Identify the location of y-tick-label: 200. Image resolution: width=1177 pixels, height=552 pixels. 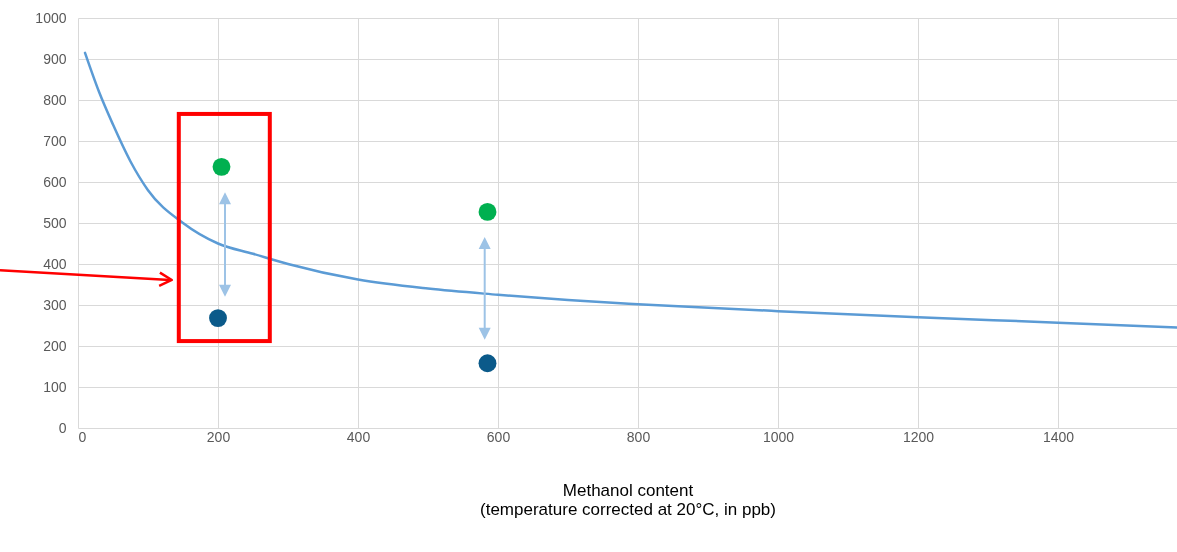
(55, 345).